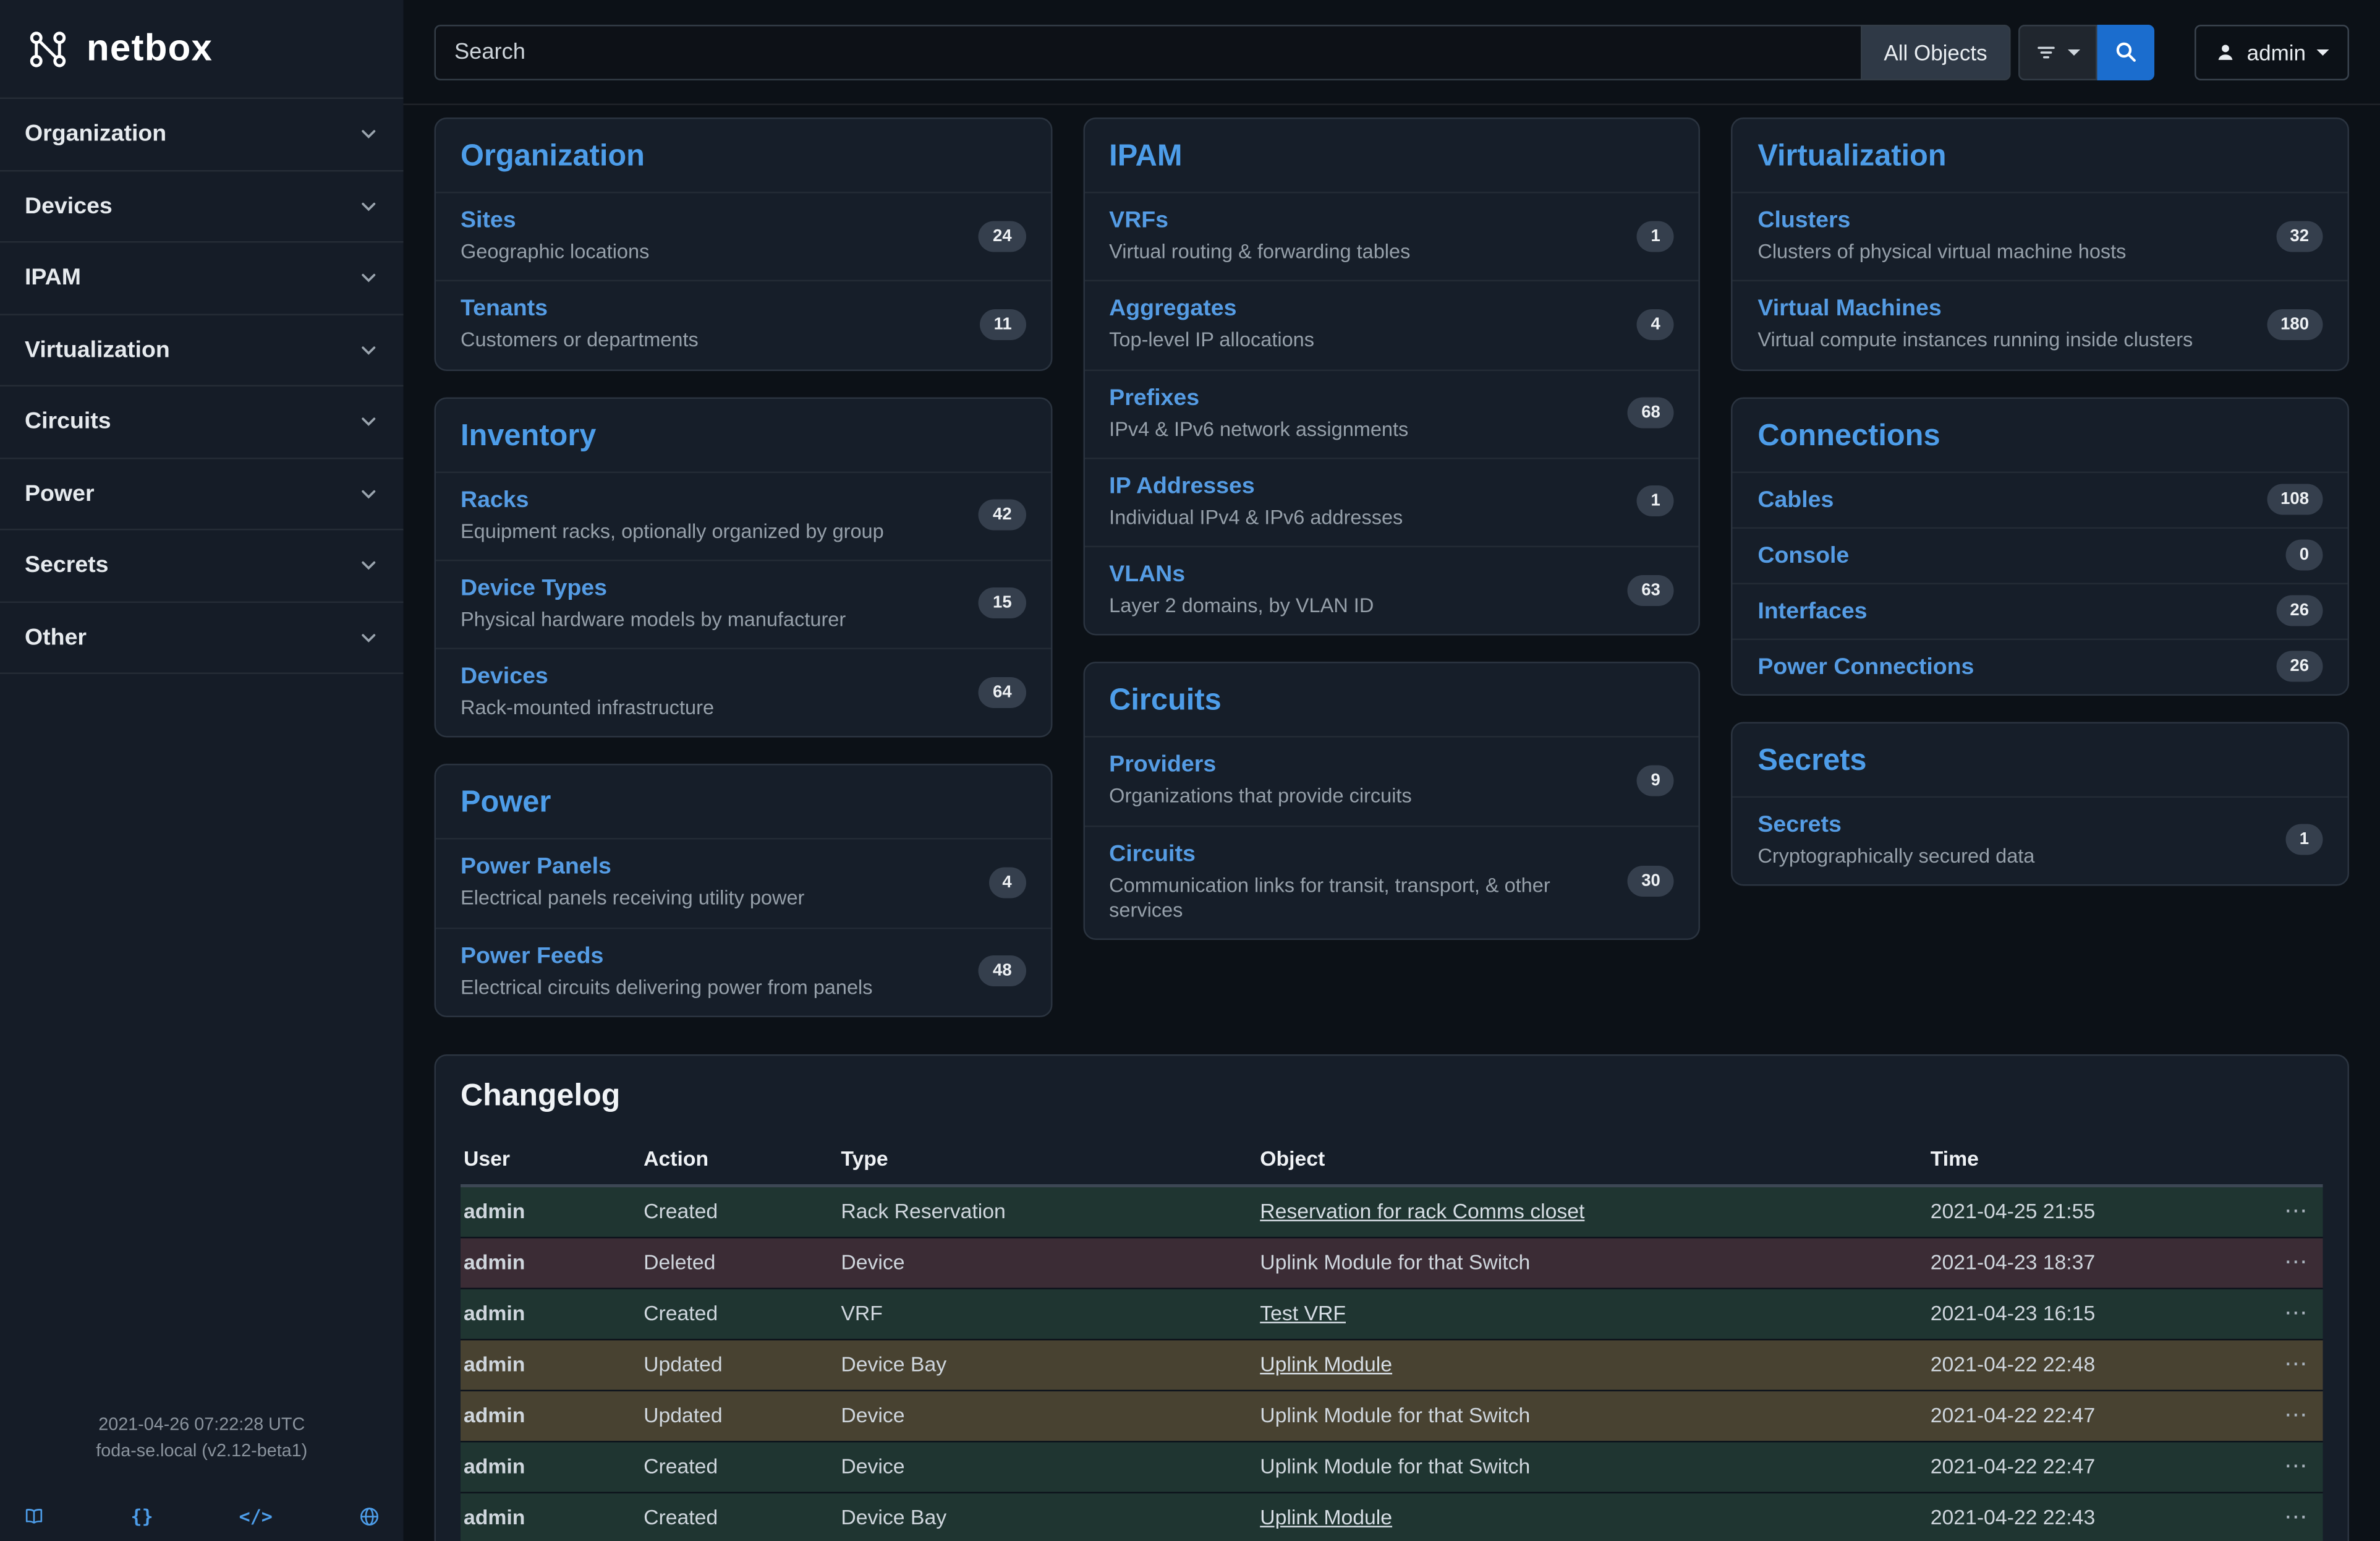  I want to click on link-ip-addresses: IP Addresses, so click(1182, 485).